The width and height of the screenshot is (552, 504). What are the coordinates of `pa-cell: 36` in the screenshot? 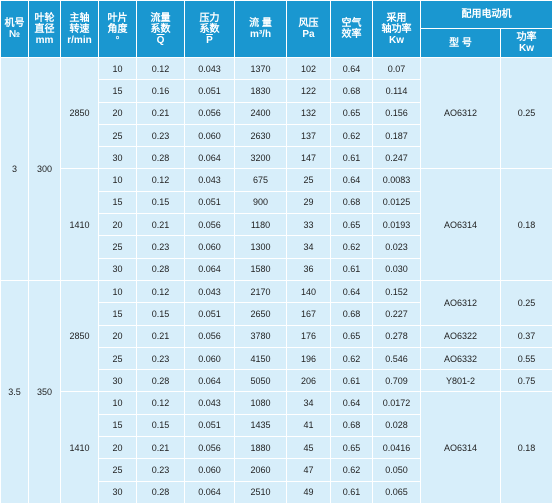 It's located at (308, 269).